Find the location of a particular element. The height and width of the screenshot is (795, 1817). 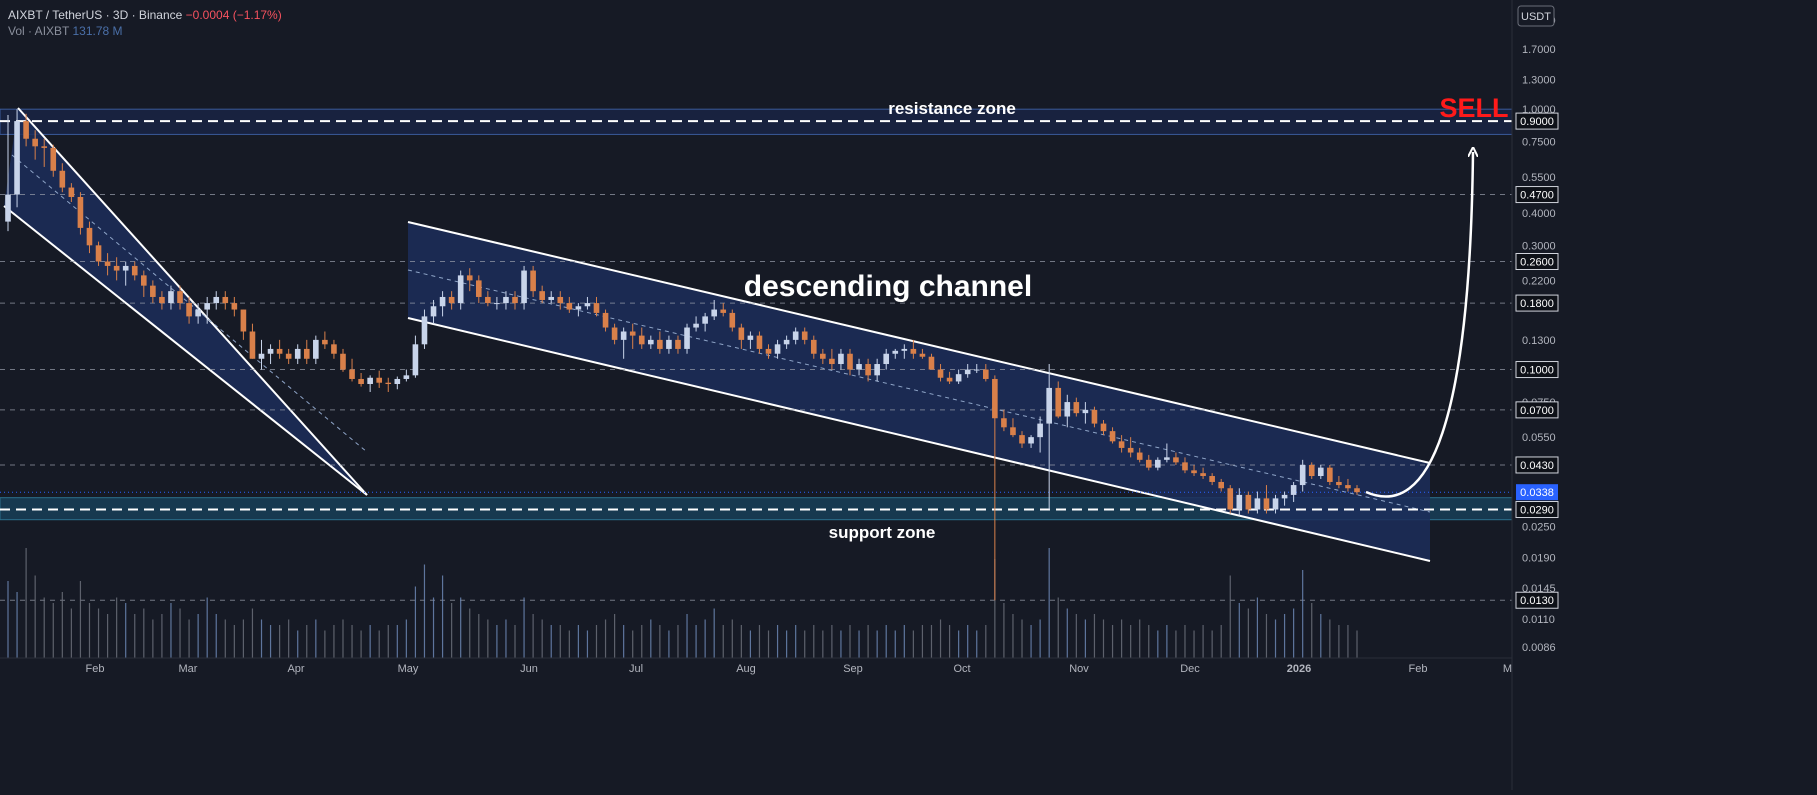

currency-badge is located at coordinates (1536, 16).